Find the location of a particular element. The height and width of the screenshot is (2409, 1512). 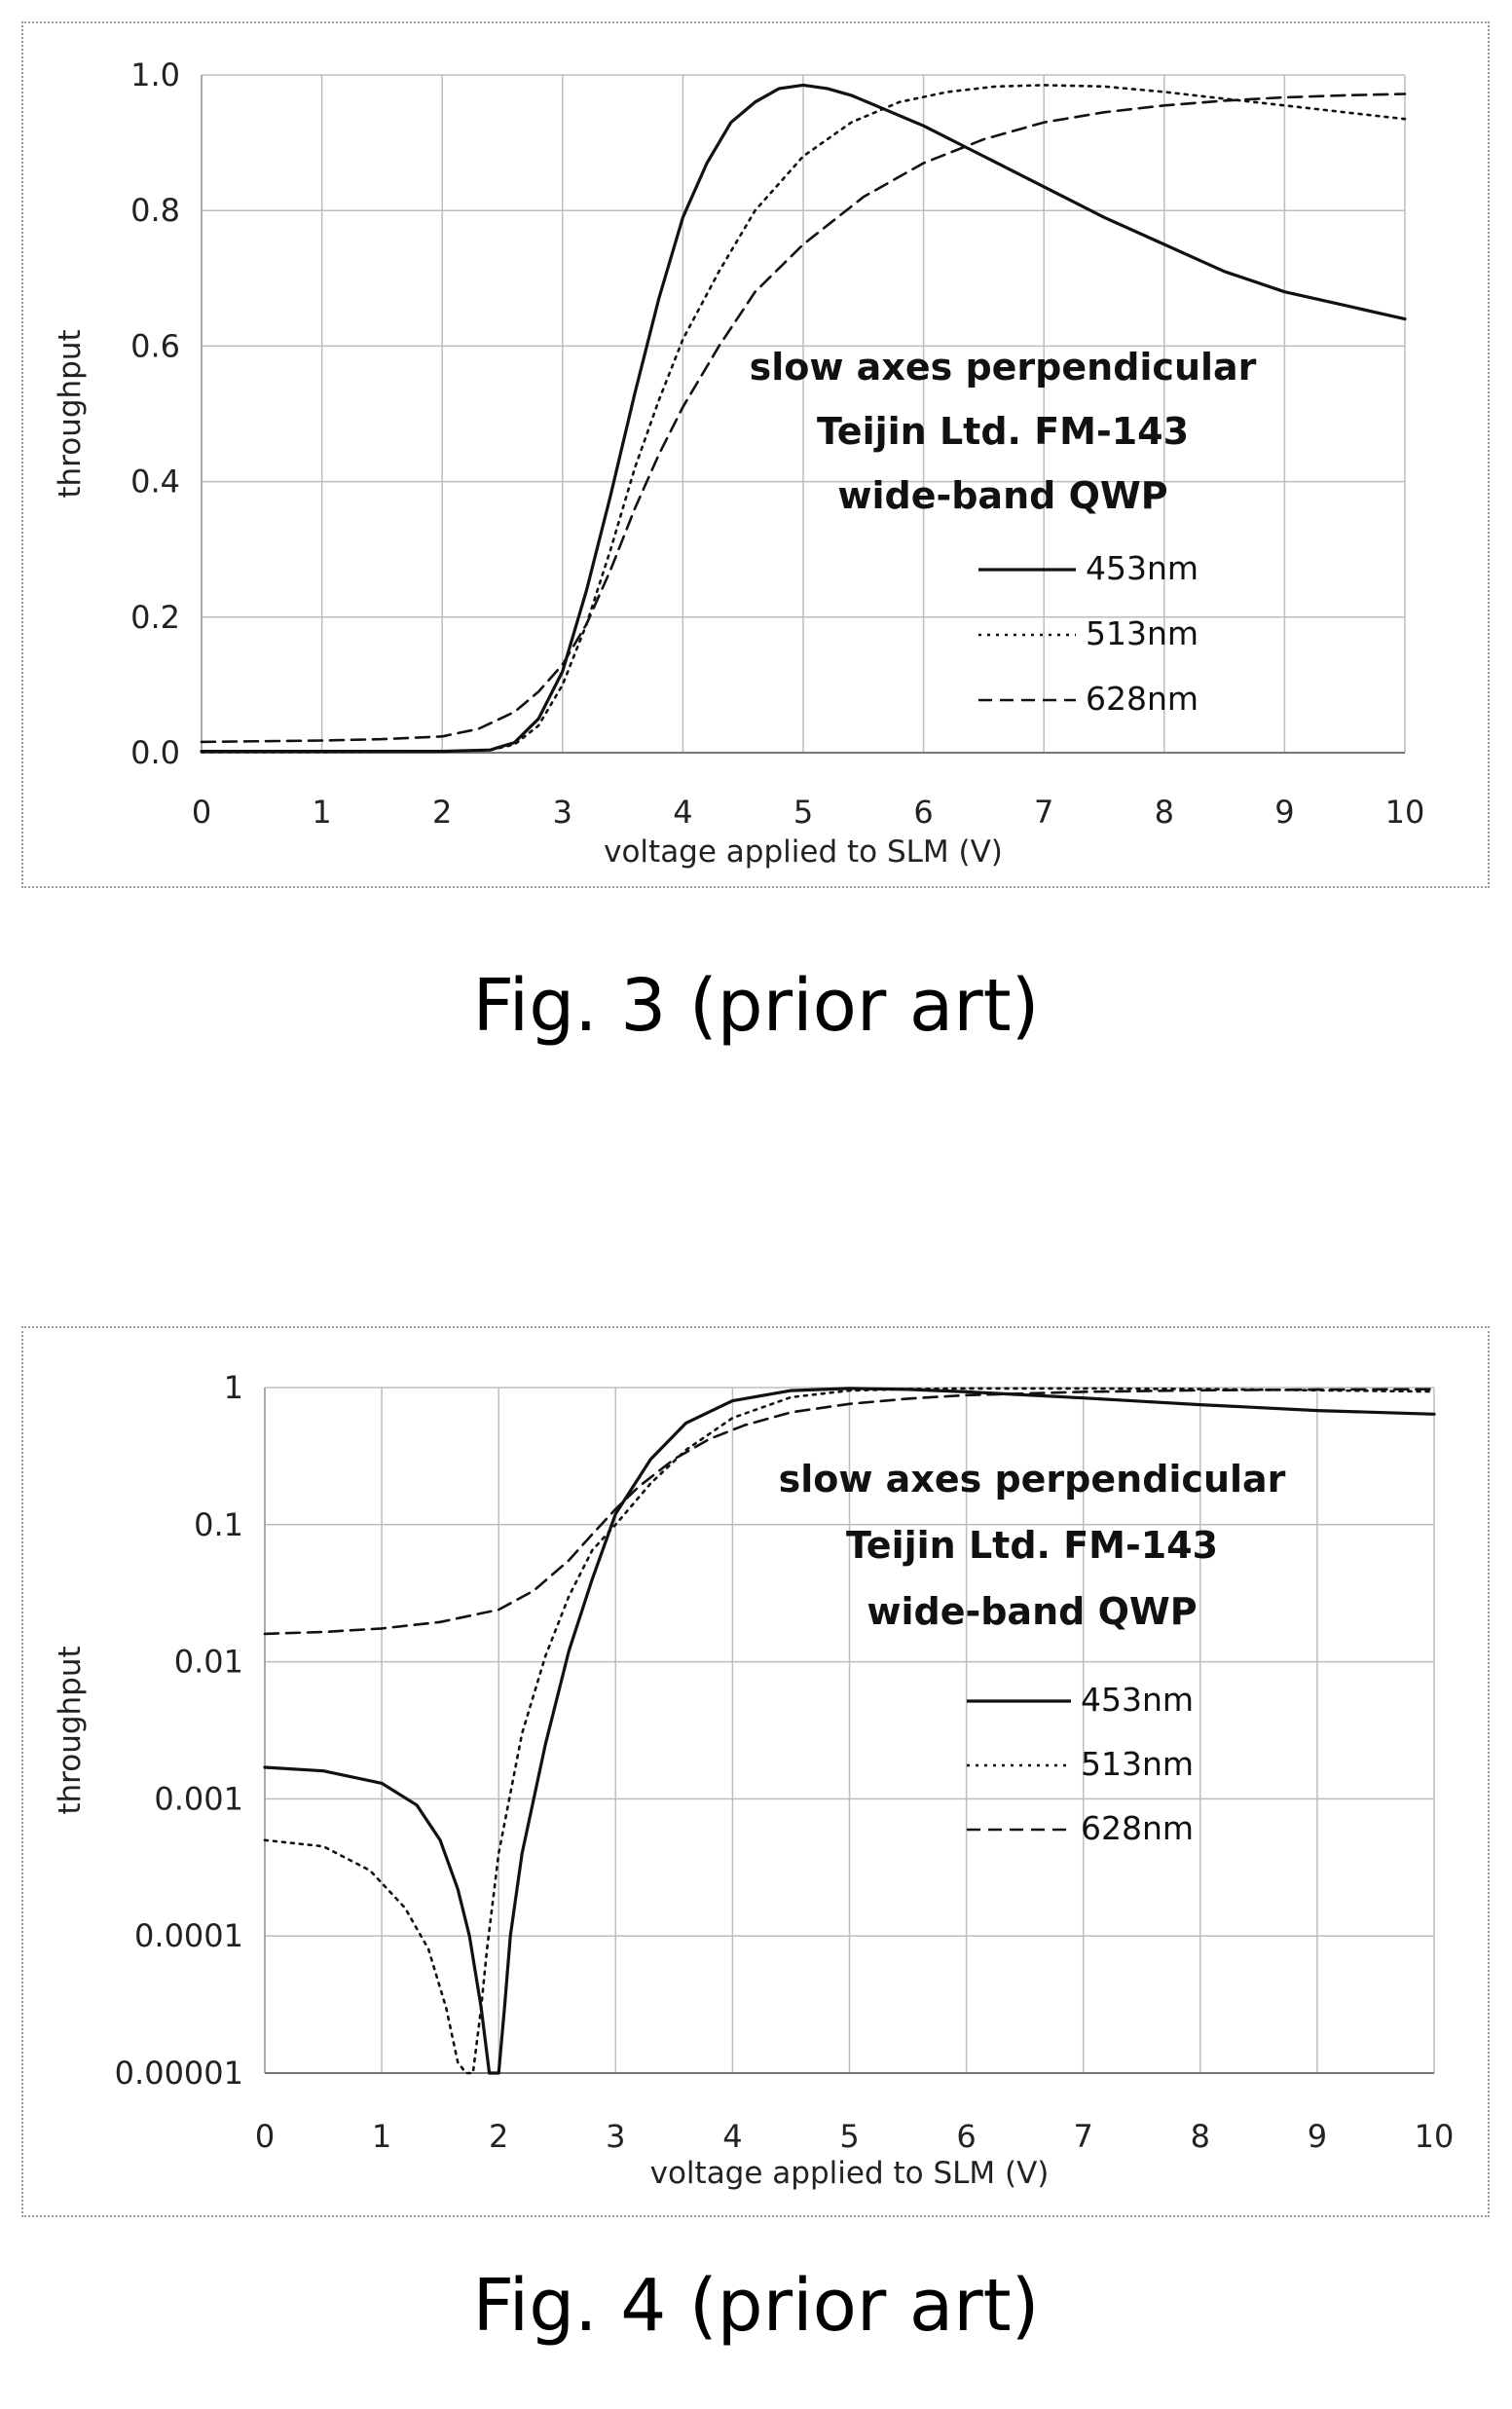

y-tick-label: 0.0001 is located at coordinates (188, 1935).